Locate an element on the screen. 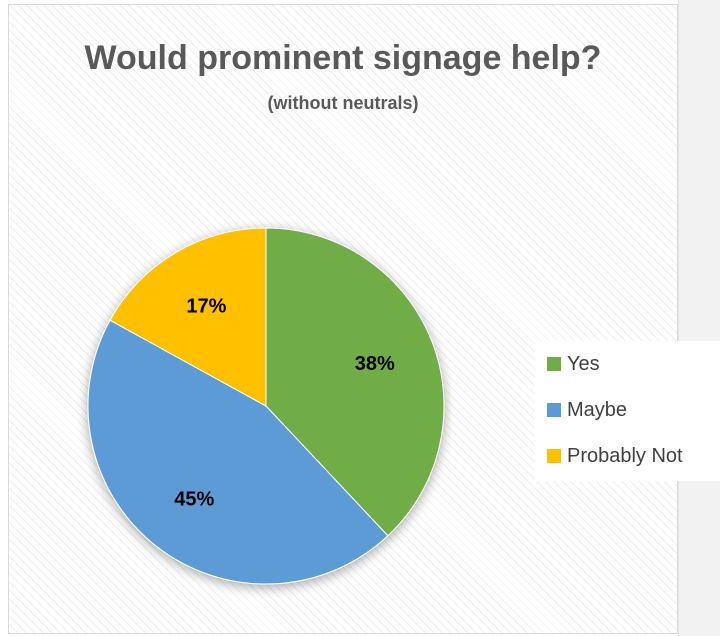 The image size is (720, 636). slice-label-maybe: 45% is located at coordinates (194, 499).